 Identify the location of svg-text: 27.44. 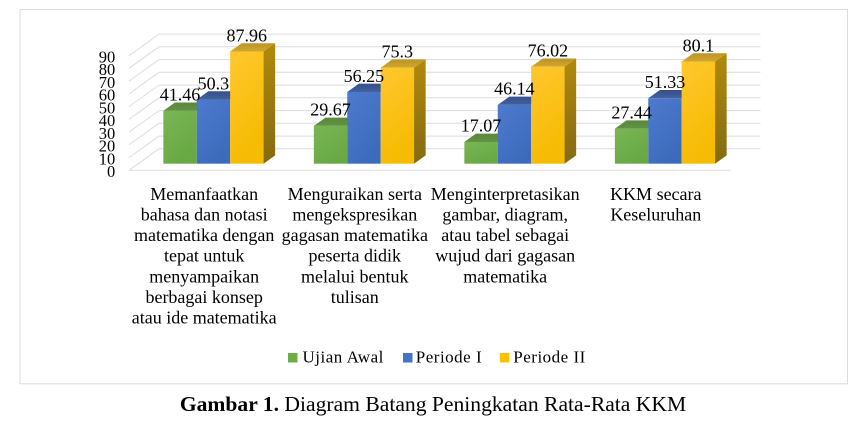
(631, 113).